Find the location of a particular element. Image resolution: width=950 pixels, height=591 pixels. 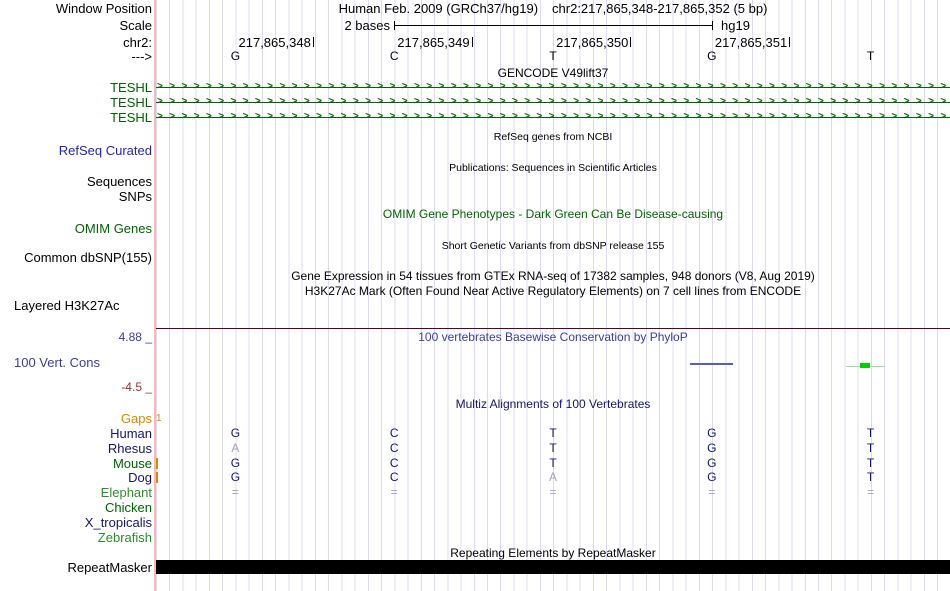

phylop-green-block is located at coordinates (865, 365).